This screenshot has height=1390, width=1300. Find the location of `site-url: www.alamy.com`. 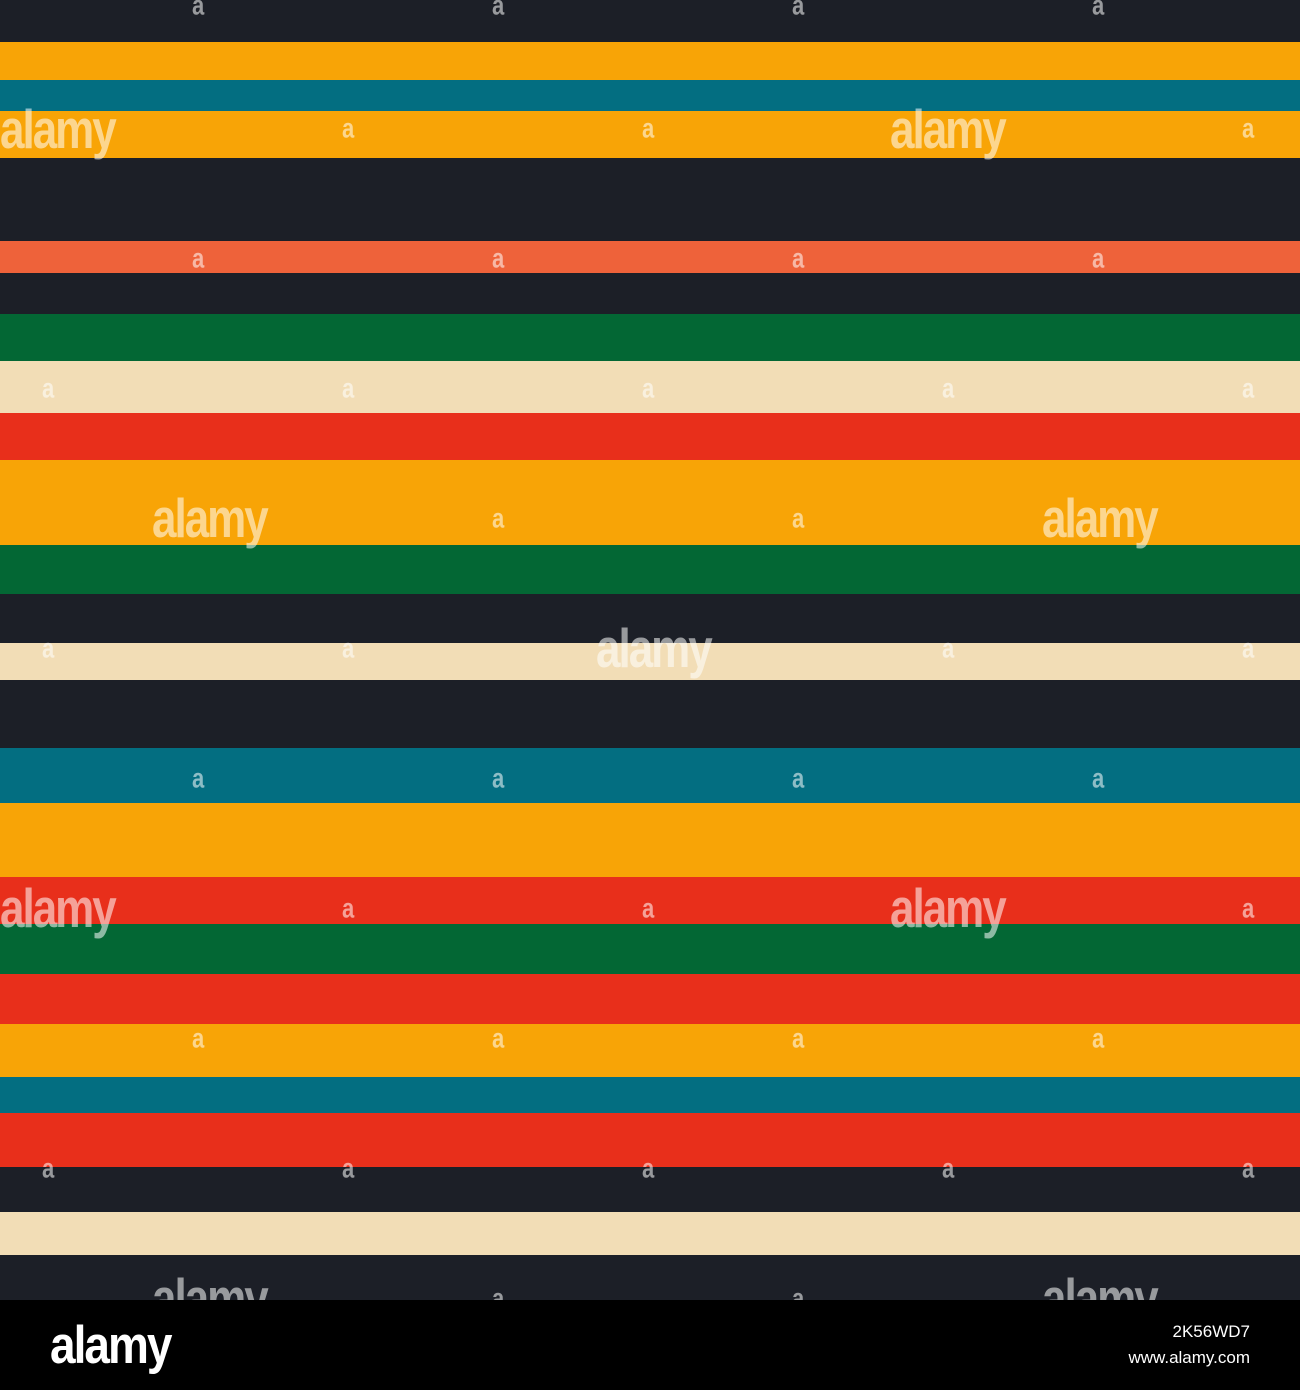

site-url: www.alamy.com is located at coordinates (1189, 1357).